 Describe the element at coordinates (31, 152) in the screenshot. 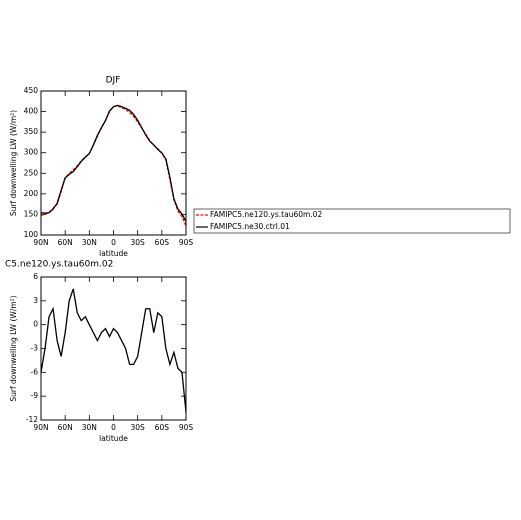

I see `y-tick-label: 300` at that location.